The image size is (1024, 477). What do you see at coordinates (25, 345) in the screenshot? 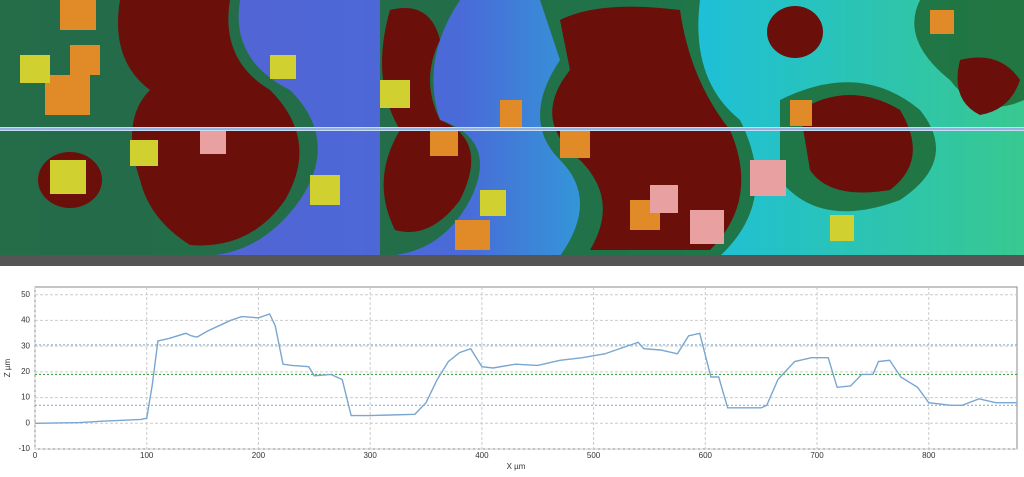
I see `y-tick-label: 30` at bounding box center [25, 345].